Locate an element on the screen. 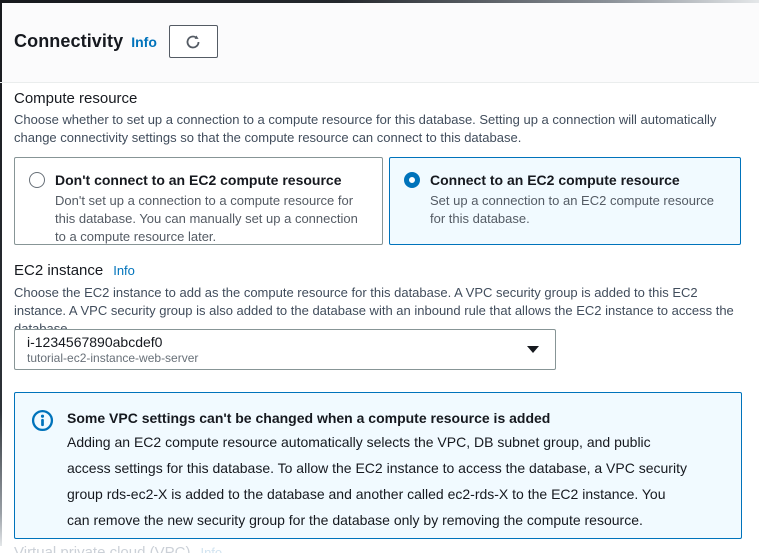  connectivity-info-link: Info is located at coordinates (144, 41).